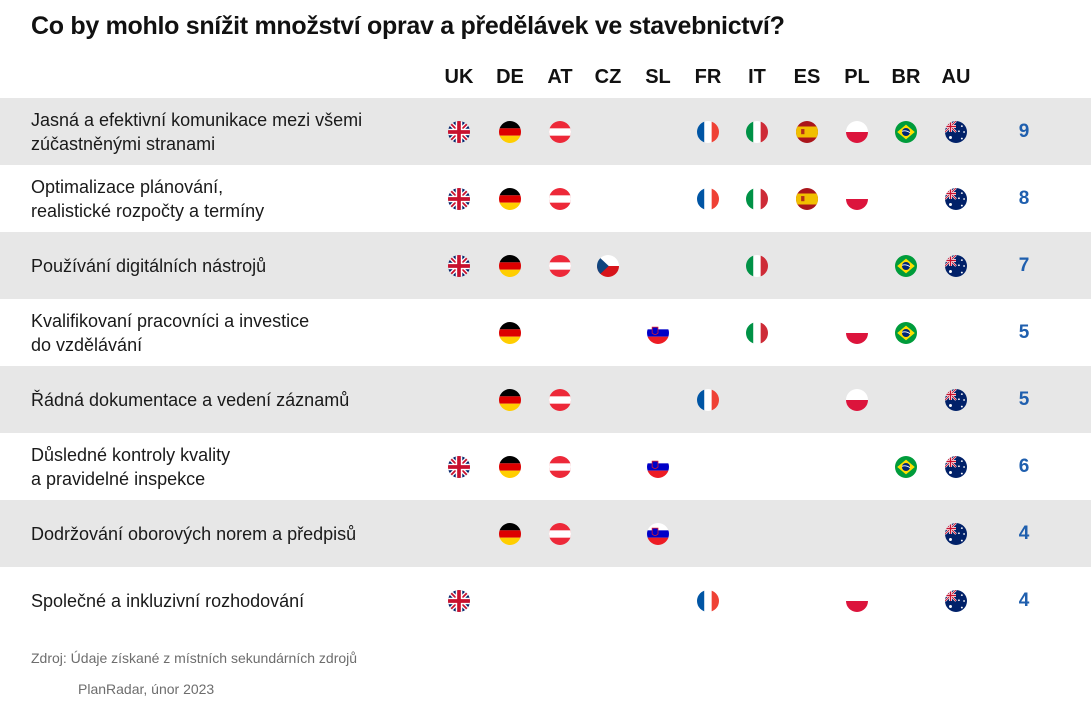 This screenshot has height=712, width=1091. I want to click on column-header-it: IT, so click(757, 77).